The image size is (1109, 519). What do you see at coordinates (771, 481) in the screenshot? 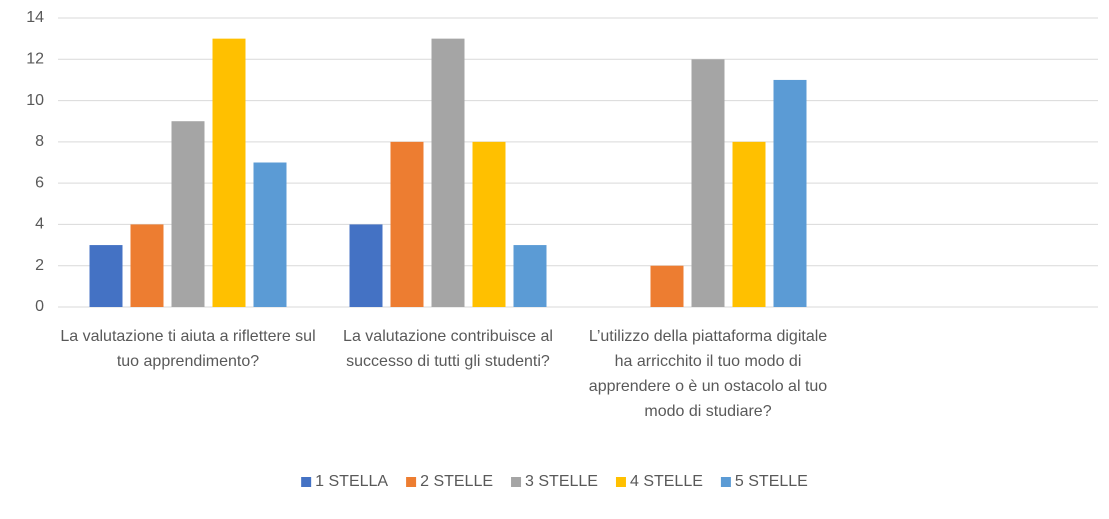
I see `legend-label: 5 STELLE` at bounding box center [771, 481].